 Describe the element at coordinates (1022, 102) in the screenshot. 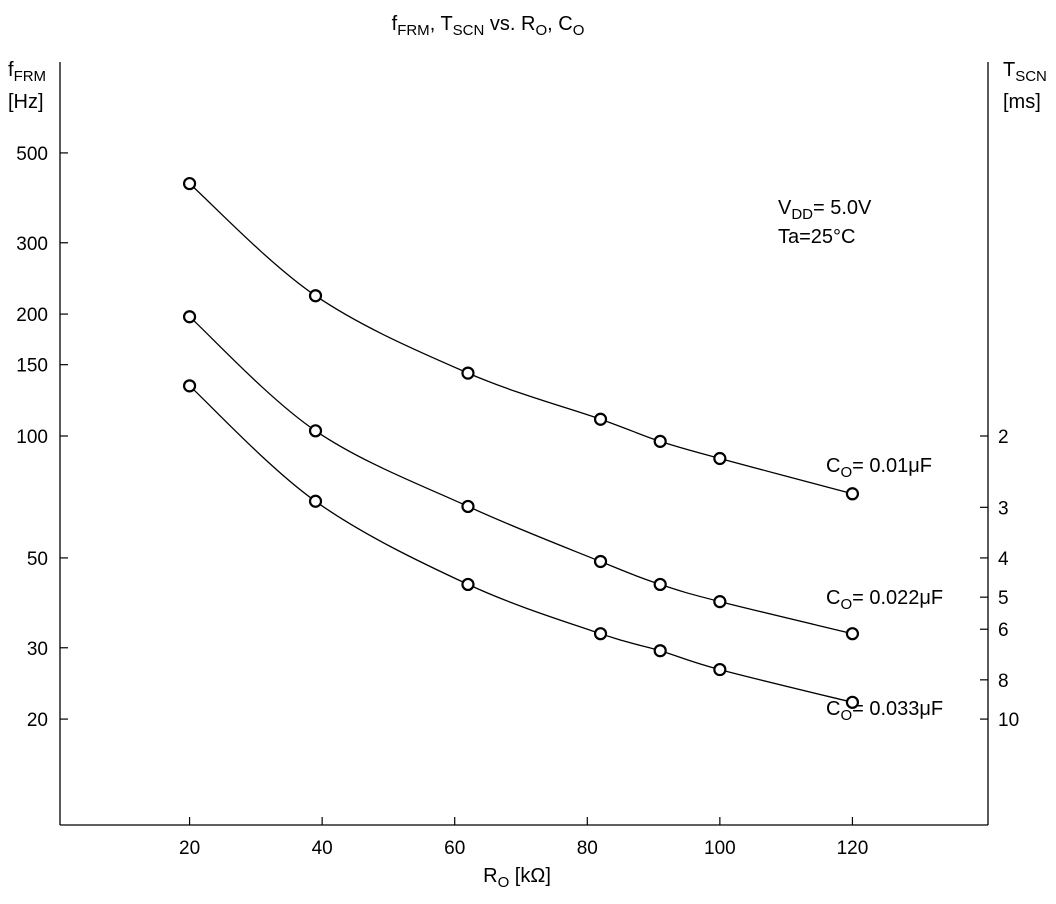

I see `y-axis-right-unit: [ms]` at that location.